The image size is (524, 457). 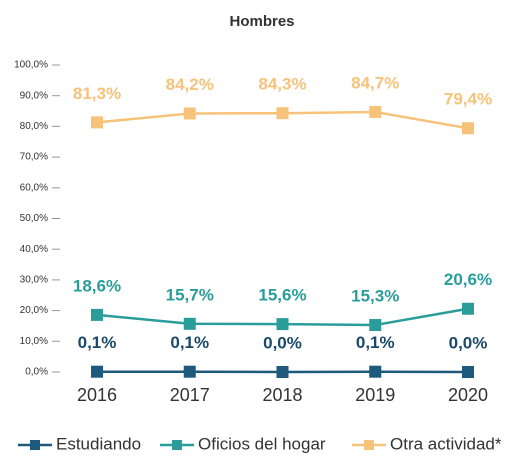 I want to click on y-tick-label: 40,0%, so click(x=34, y=249).